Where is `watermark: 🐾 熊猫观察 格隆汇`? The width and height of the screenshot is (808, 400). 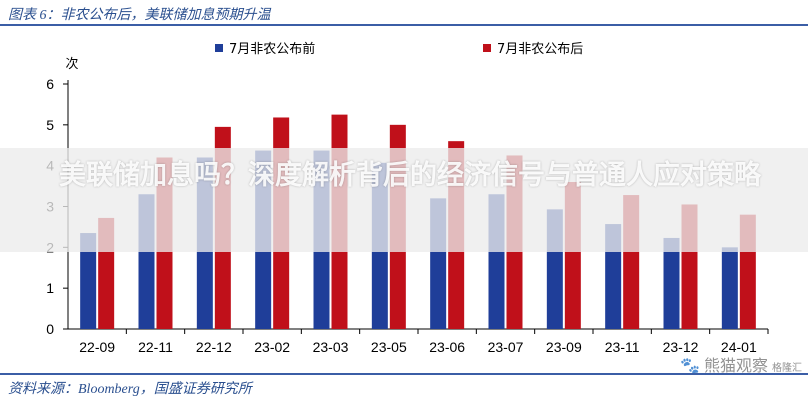 watermark: 🐾 熊猫观察 格隆汇 is located at coordinates (741, 364).